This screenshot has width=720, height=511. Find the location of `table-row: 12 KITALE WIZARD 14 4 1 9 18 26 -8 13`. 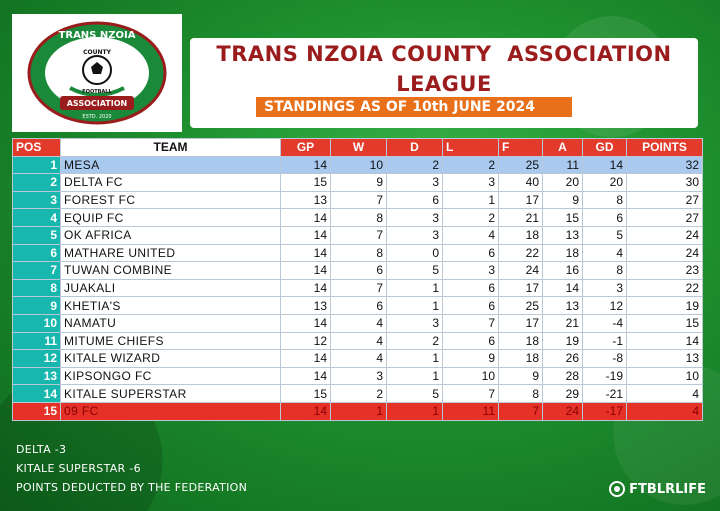

table-row: 12 KITALE WIZARD 14 4 1 9 18 26 -8 13 is located at coordinates (357, 358).